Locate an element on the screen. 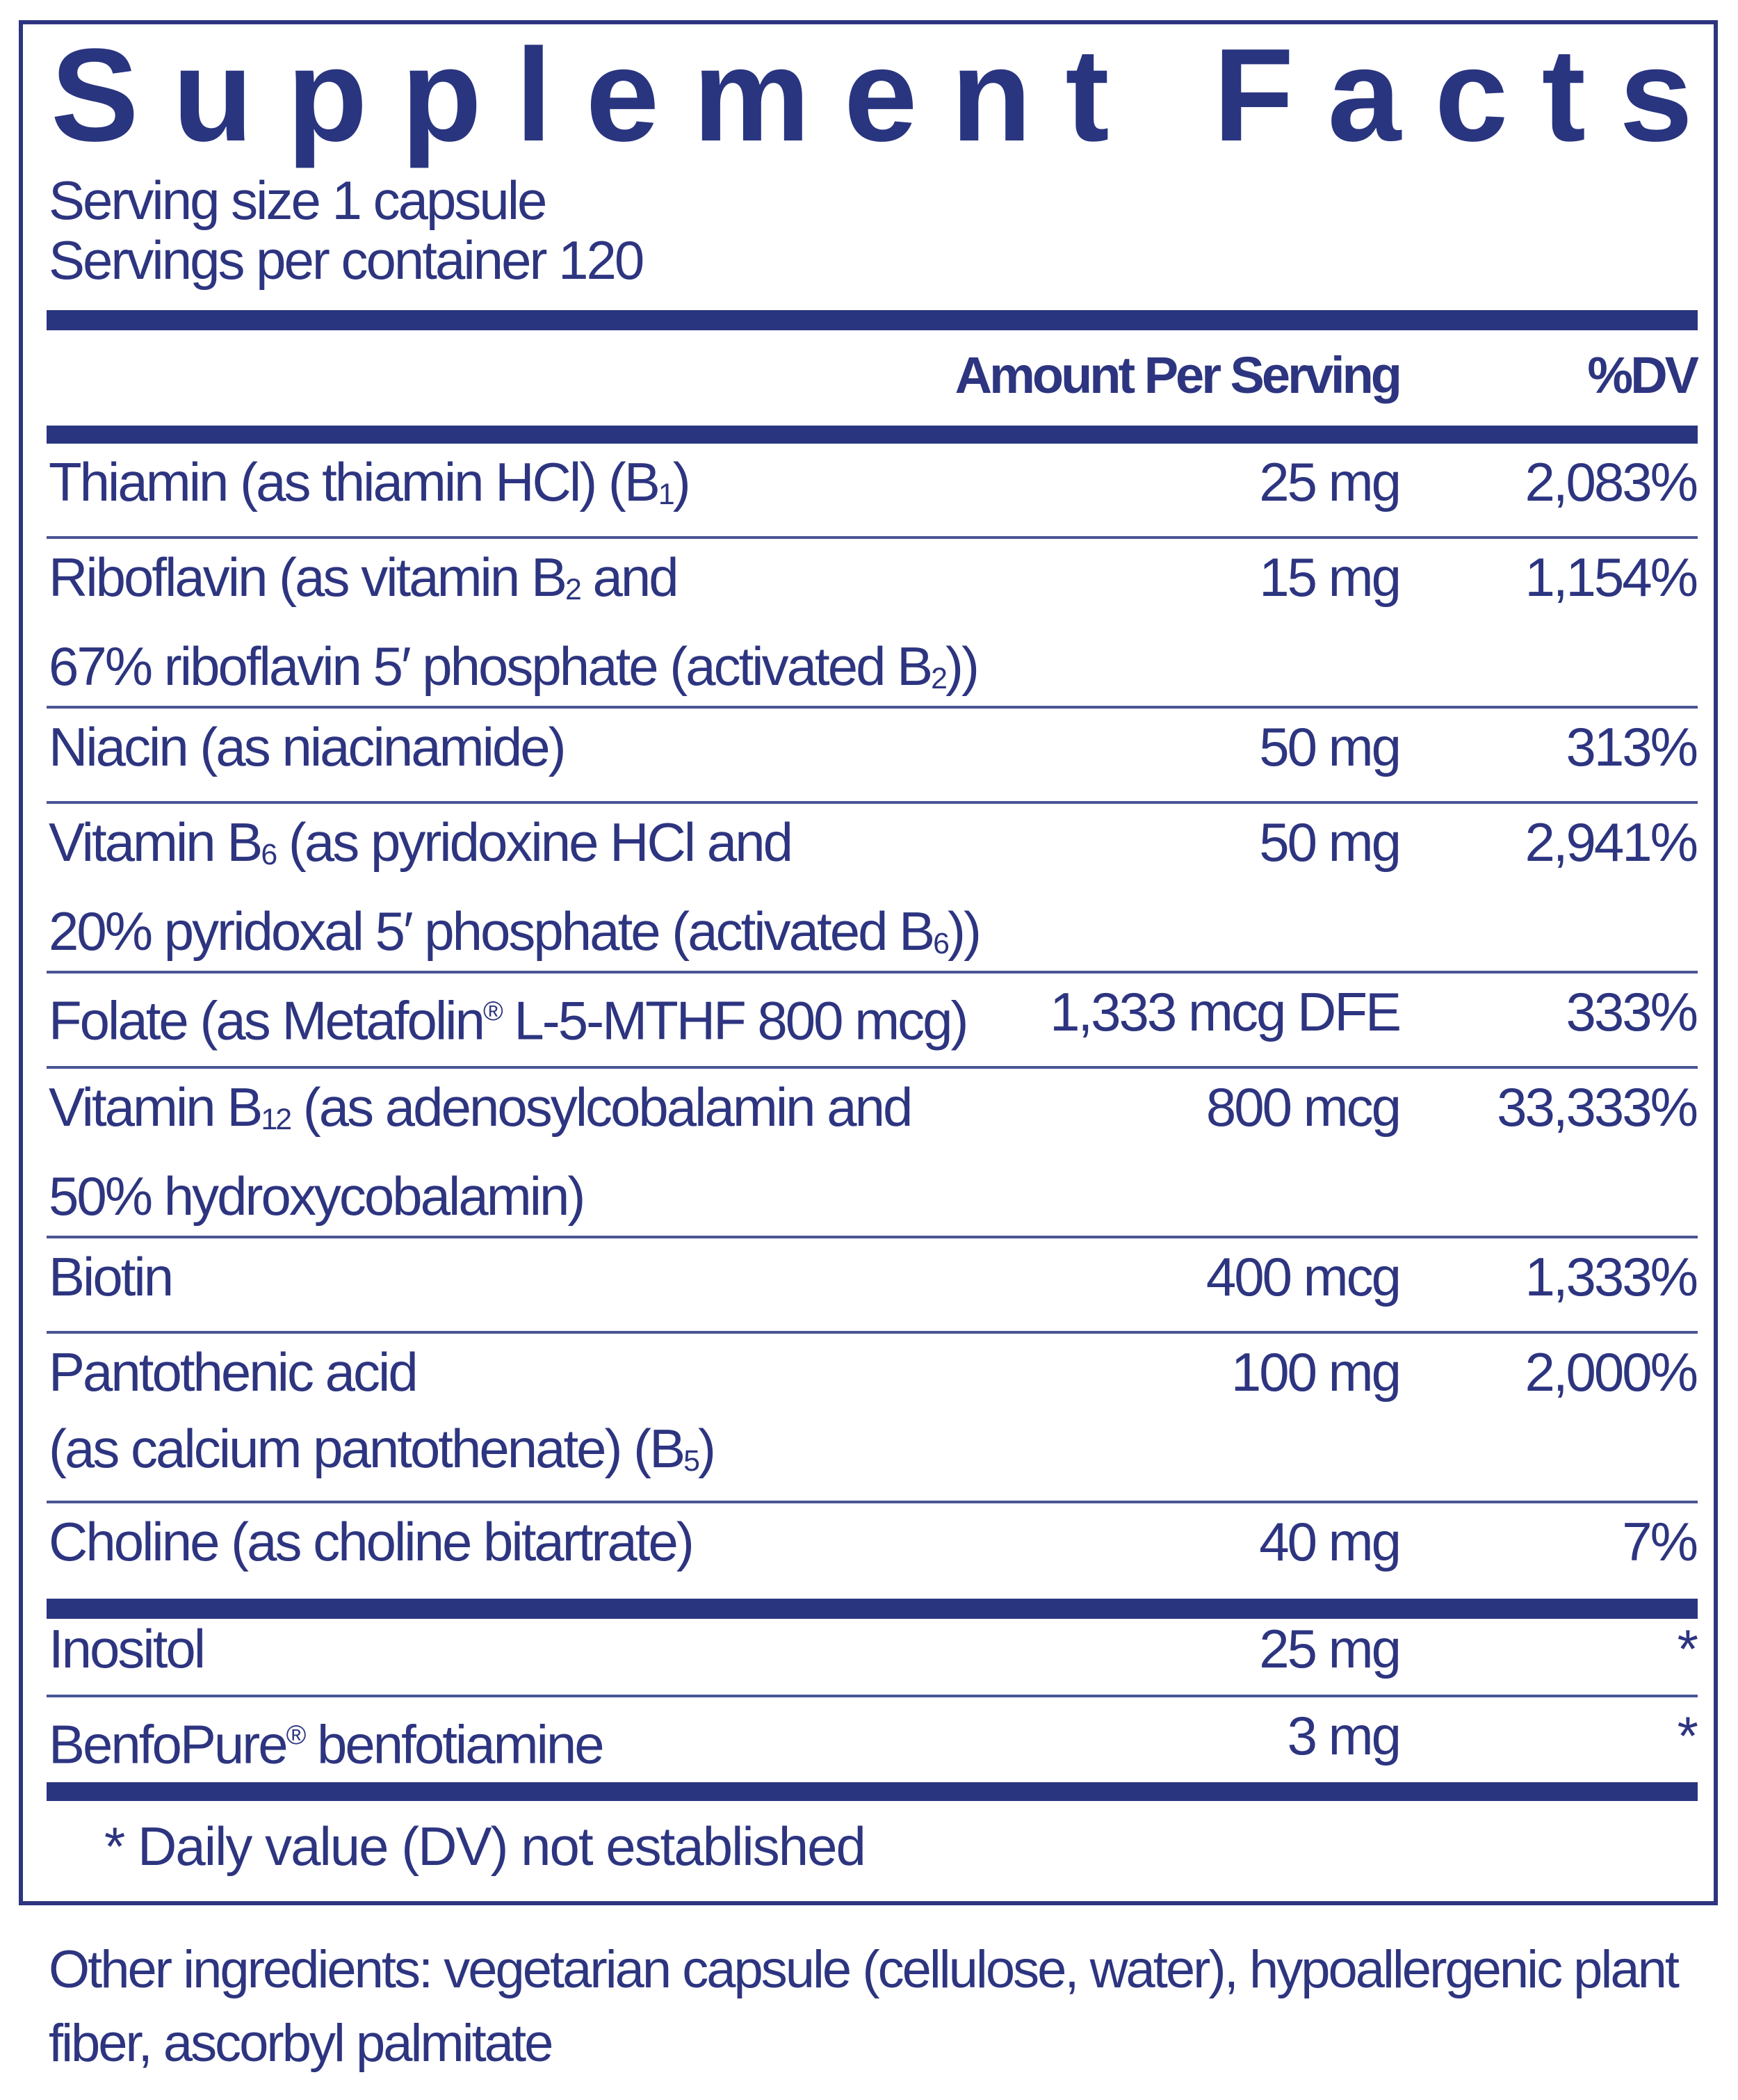 The height and width of the screenshot is (2100, 1738). percent-daily-value: 1,154% is located at coordinates (1611, 577).